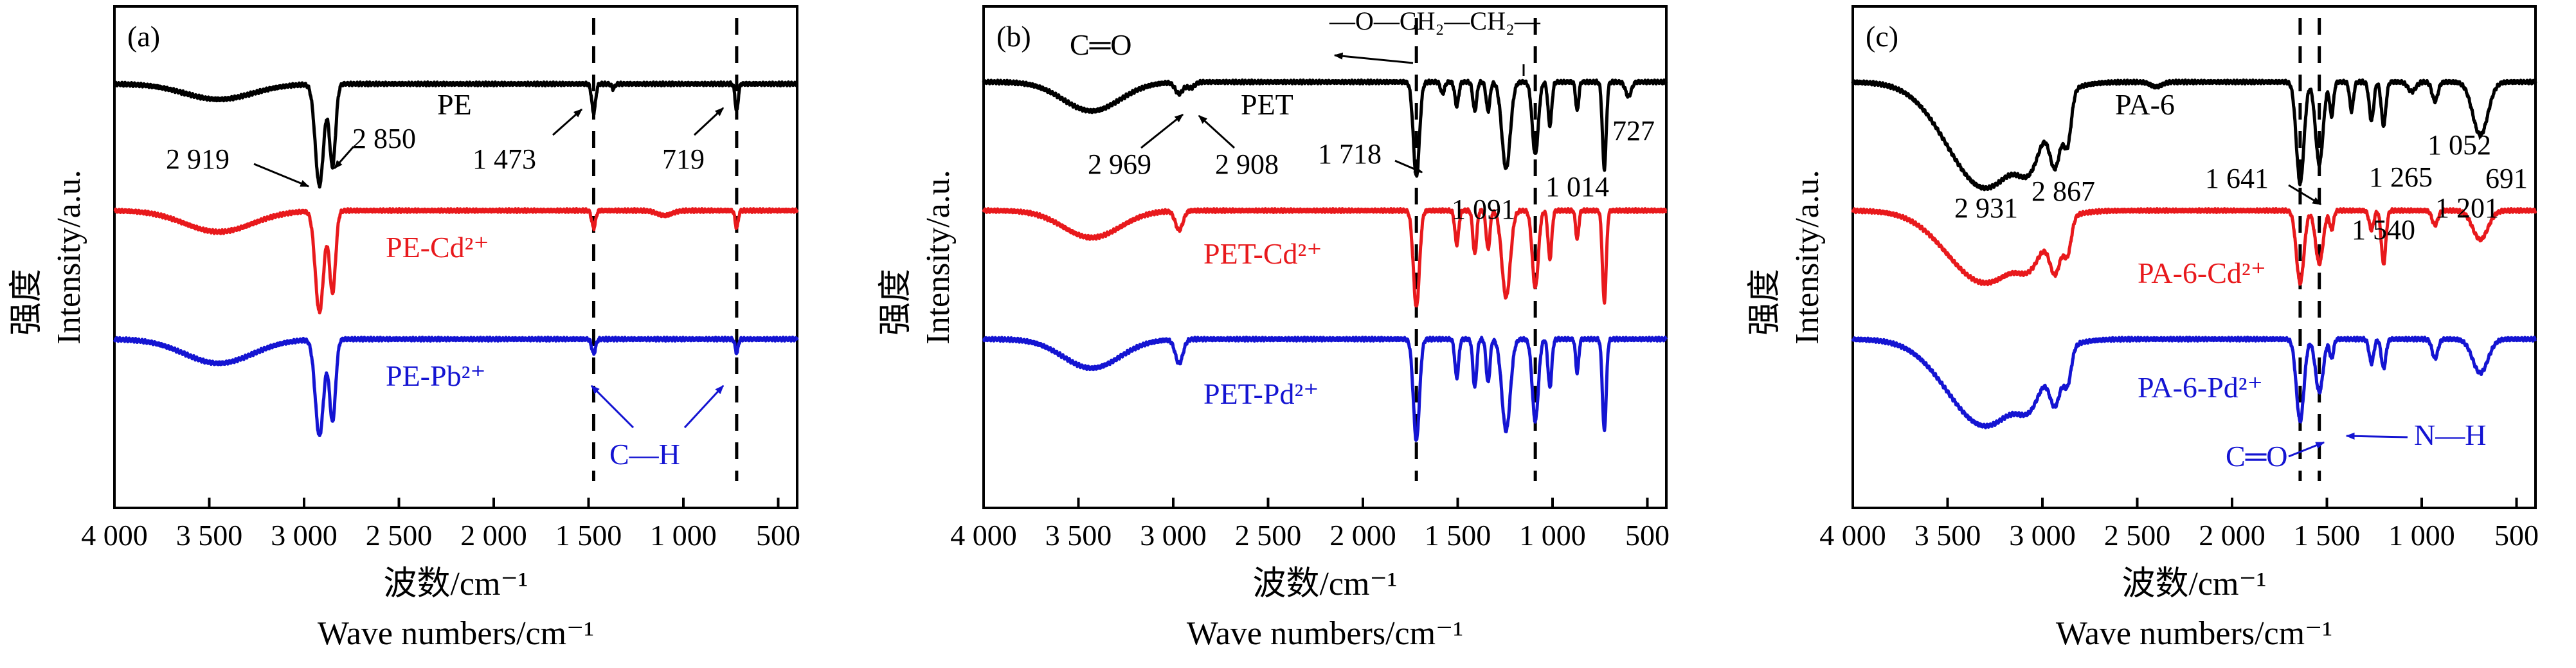  What do you see at coordinates (384, 138) in the screenshot?
I see `annotation-2850: 2 850` at bounding box center [384, 138].